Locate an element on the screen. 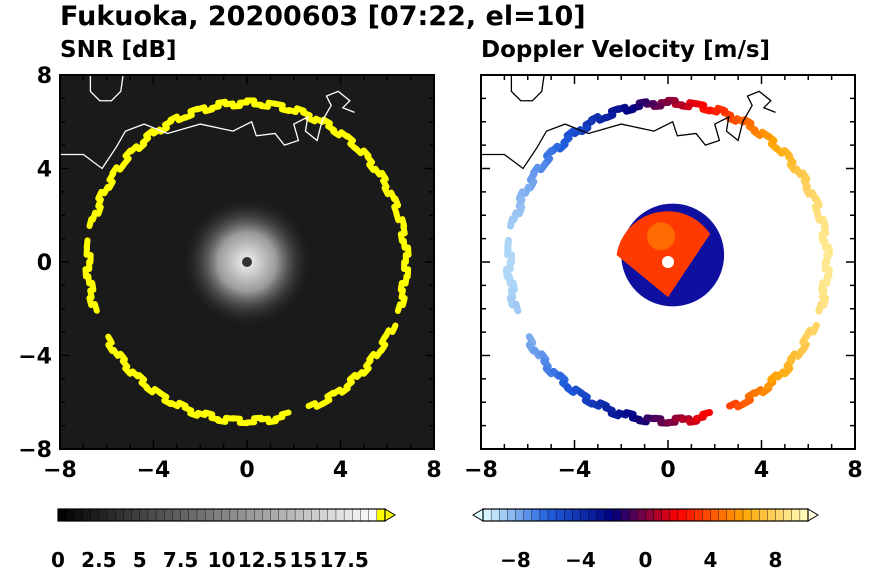  colorbar-tick-label: −4 is located at coordinates (580, 559).